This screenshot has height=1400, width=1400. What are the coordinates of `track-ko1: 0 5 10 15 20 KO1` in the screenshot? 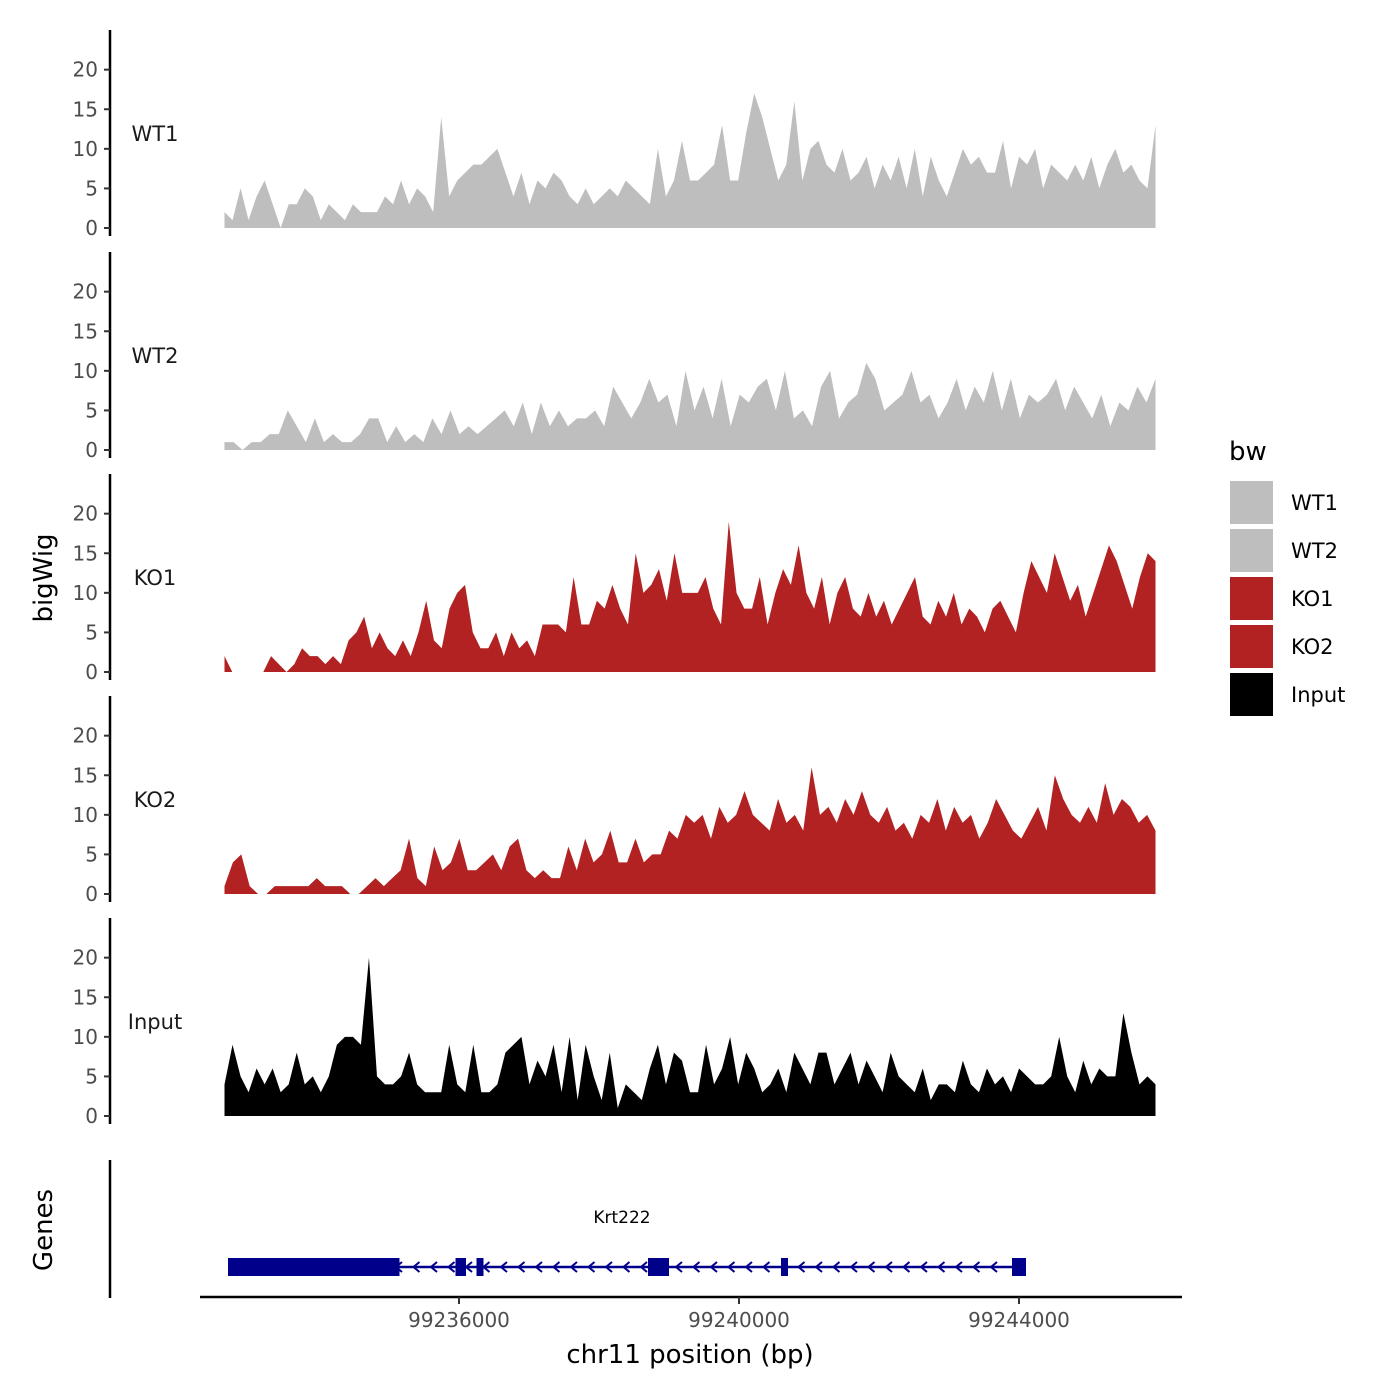 It's located at (614, 579).